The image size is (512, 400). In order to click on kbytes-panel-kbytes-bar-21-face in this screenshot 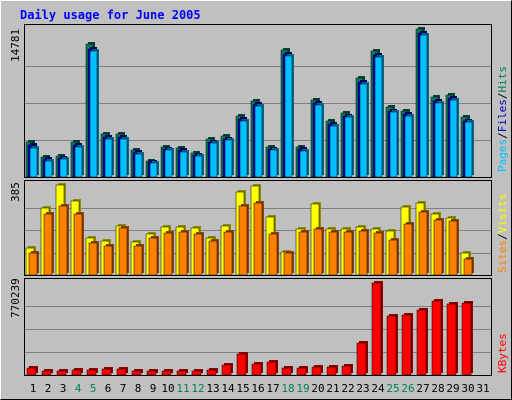, I will do `click(331, 371)`.